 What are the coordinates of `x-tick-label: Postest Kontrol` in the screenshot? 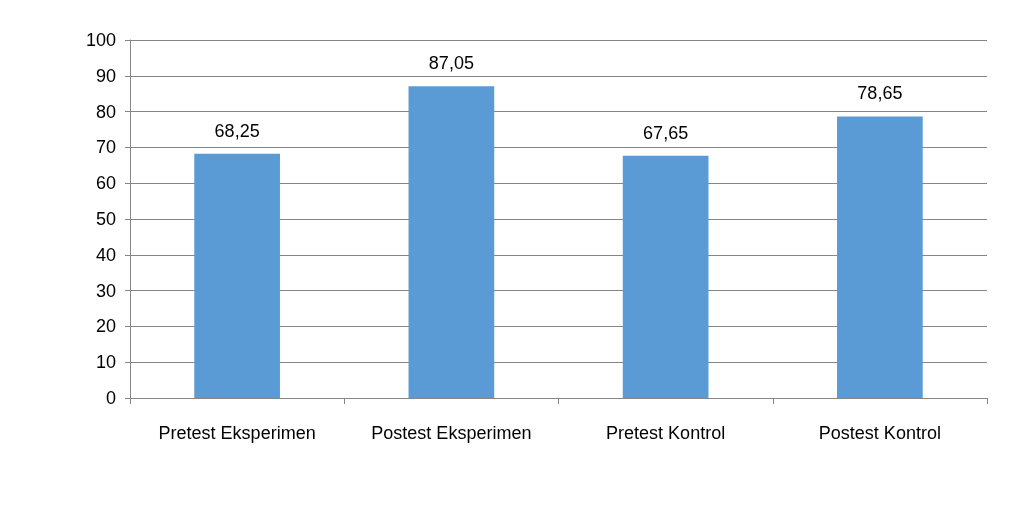 It's located at (879, 433).